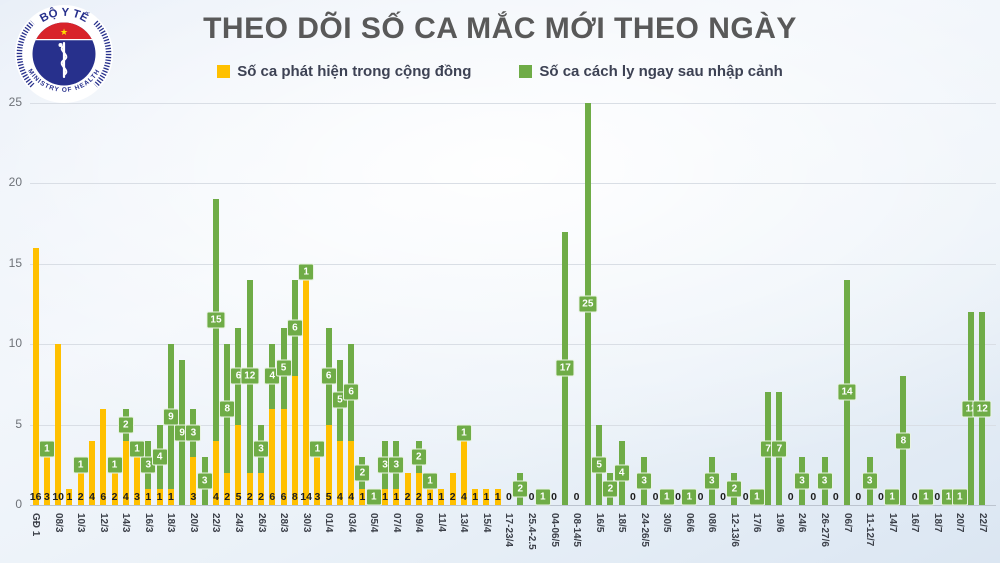  I want to click on x-tick-label: 08-14/5, so click(577, 530).